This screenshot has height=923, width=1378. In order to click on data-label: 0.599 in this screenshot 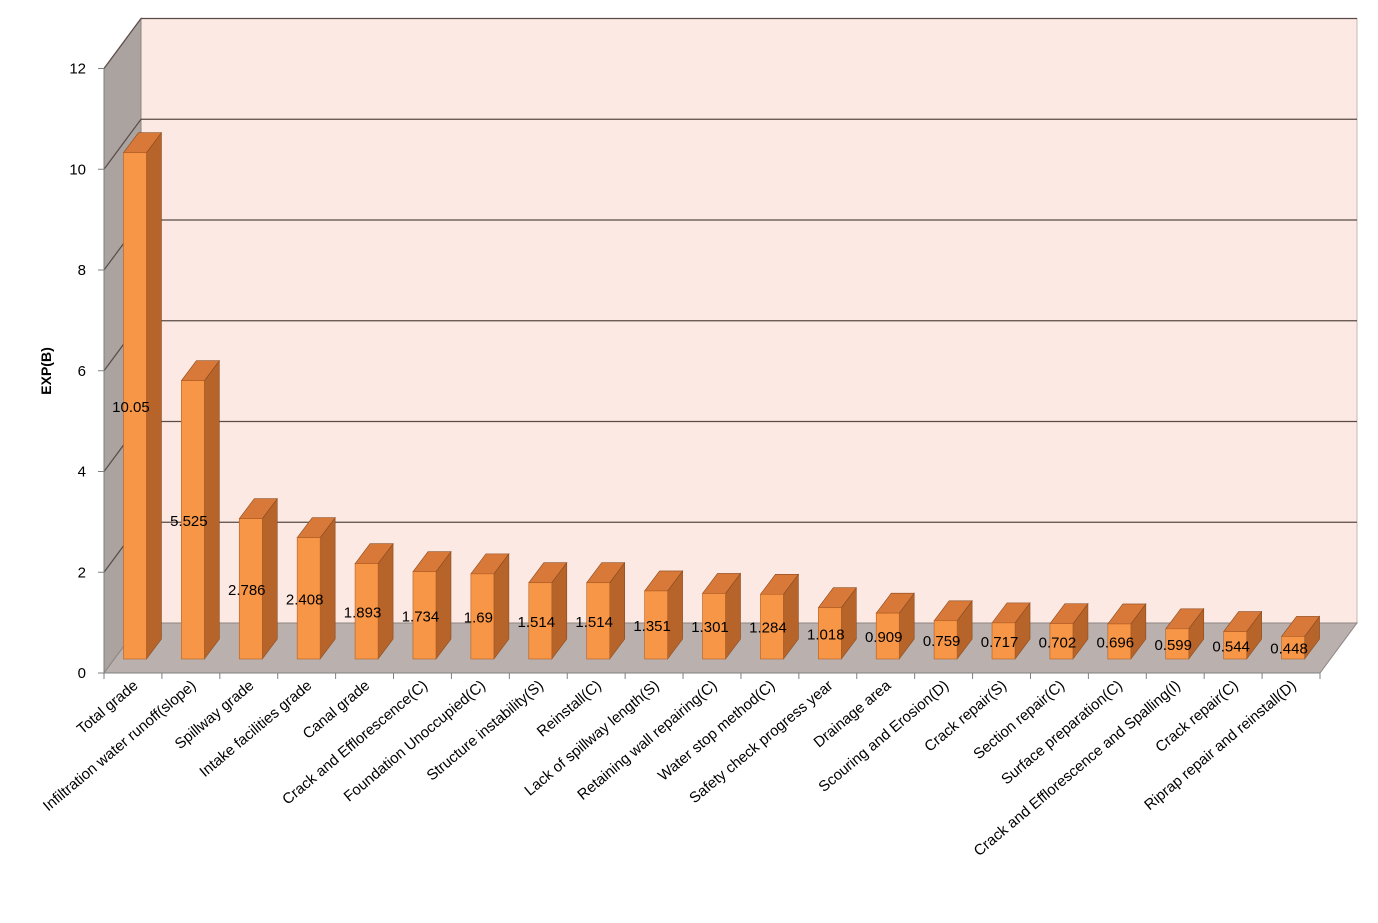, I will do `click(1173, 645)`.